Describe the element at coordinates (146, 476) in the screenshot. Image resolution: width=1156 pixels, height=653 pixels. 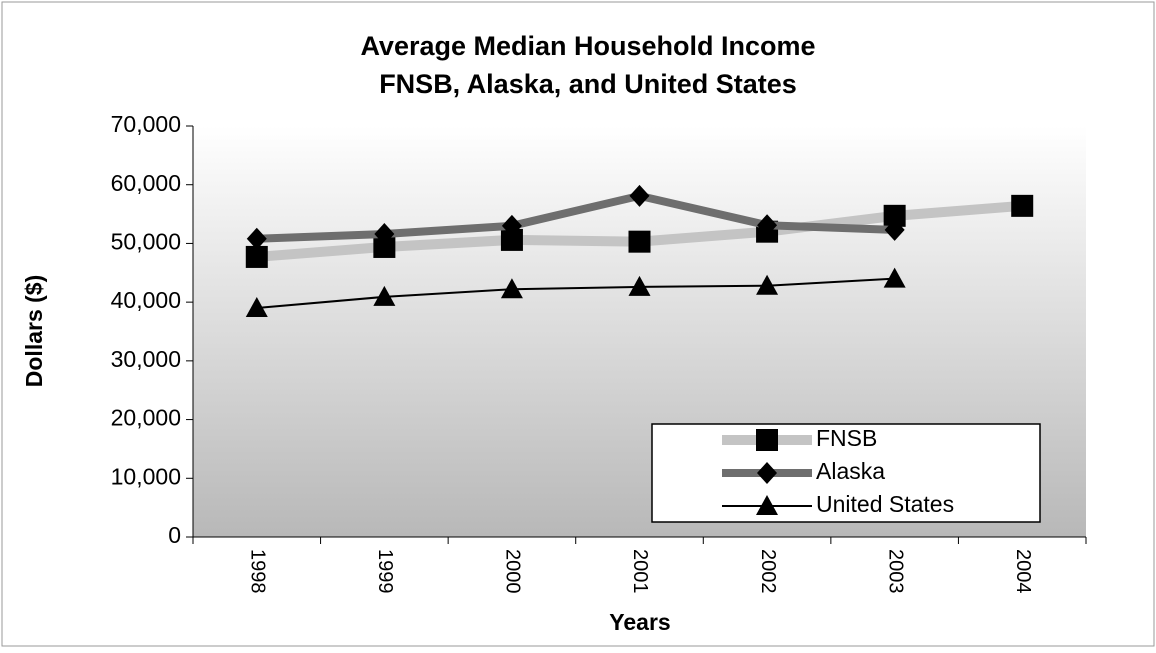
I see `y-tick-label: 10,000` at that location.